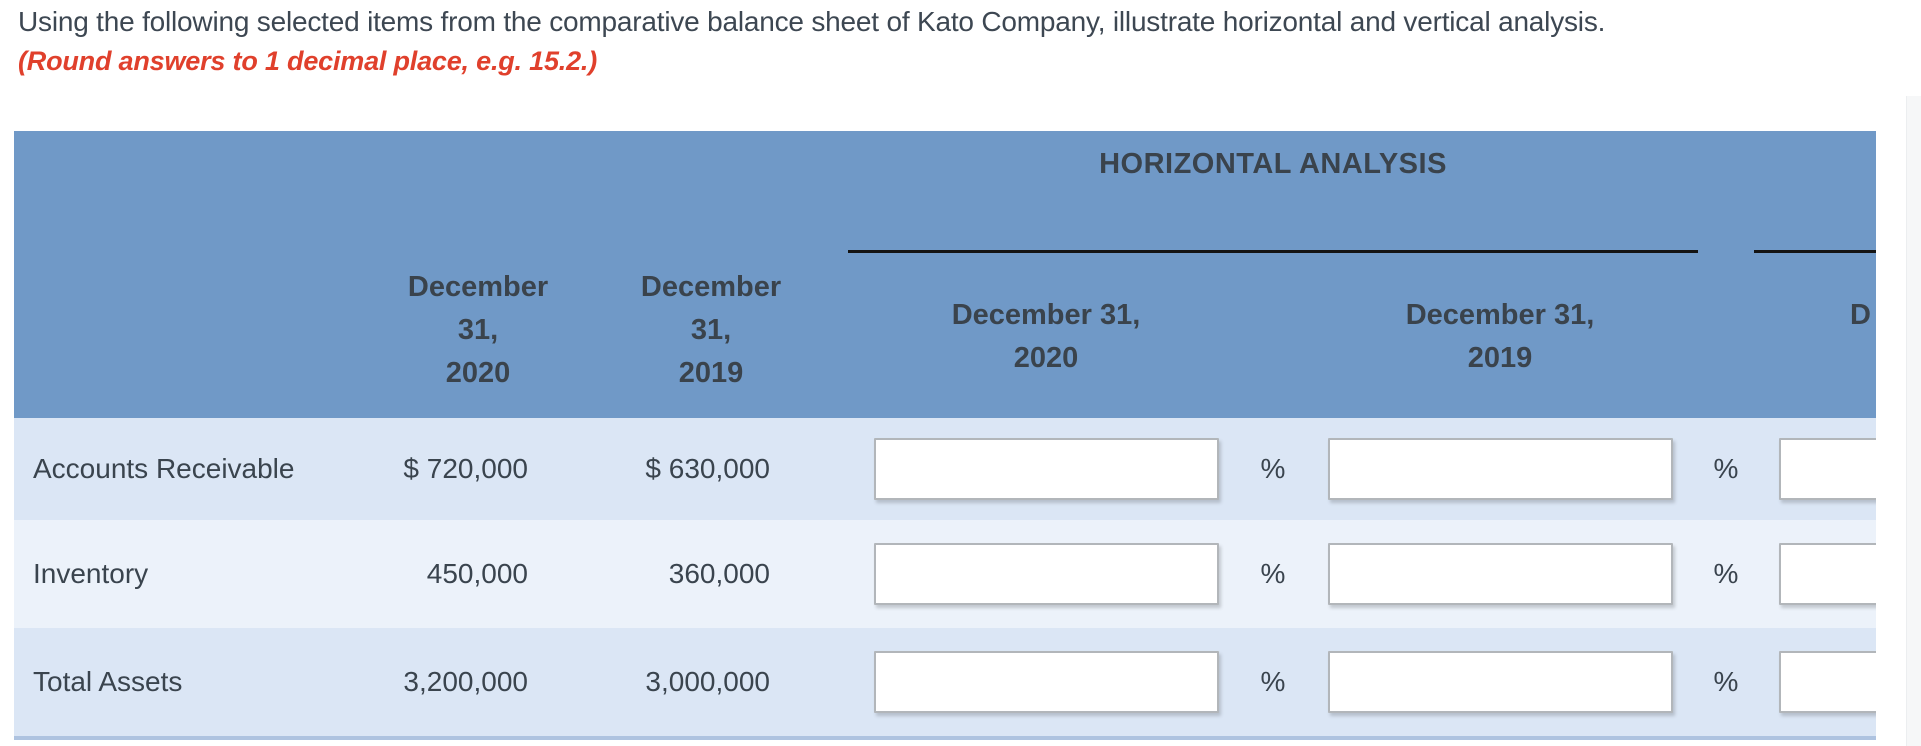 This screenshot has height=746, width=1921. Describe the element at coordinates (1273, 164) in the screenshot. I see `horizontal-analysis-title: HORIZONTAL ANALYSIS` at that location.